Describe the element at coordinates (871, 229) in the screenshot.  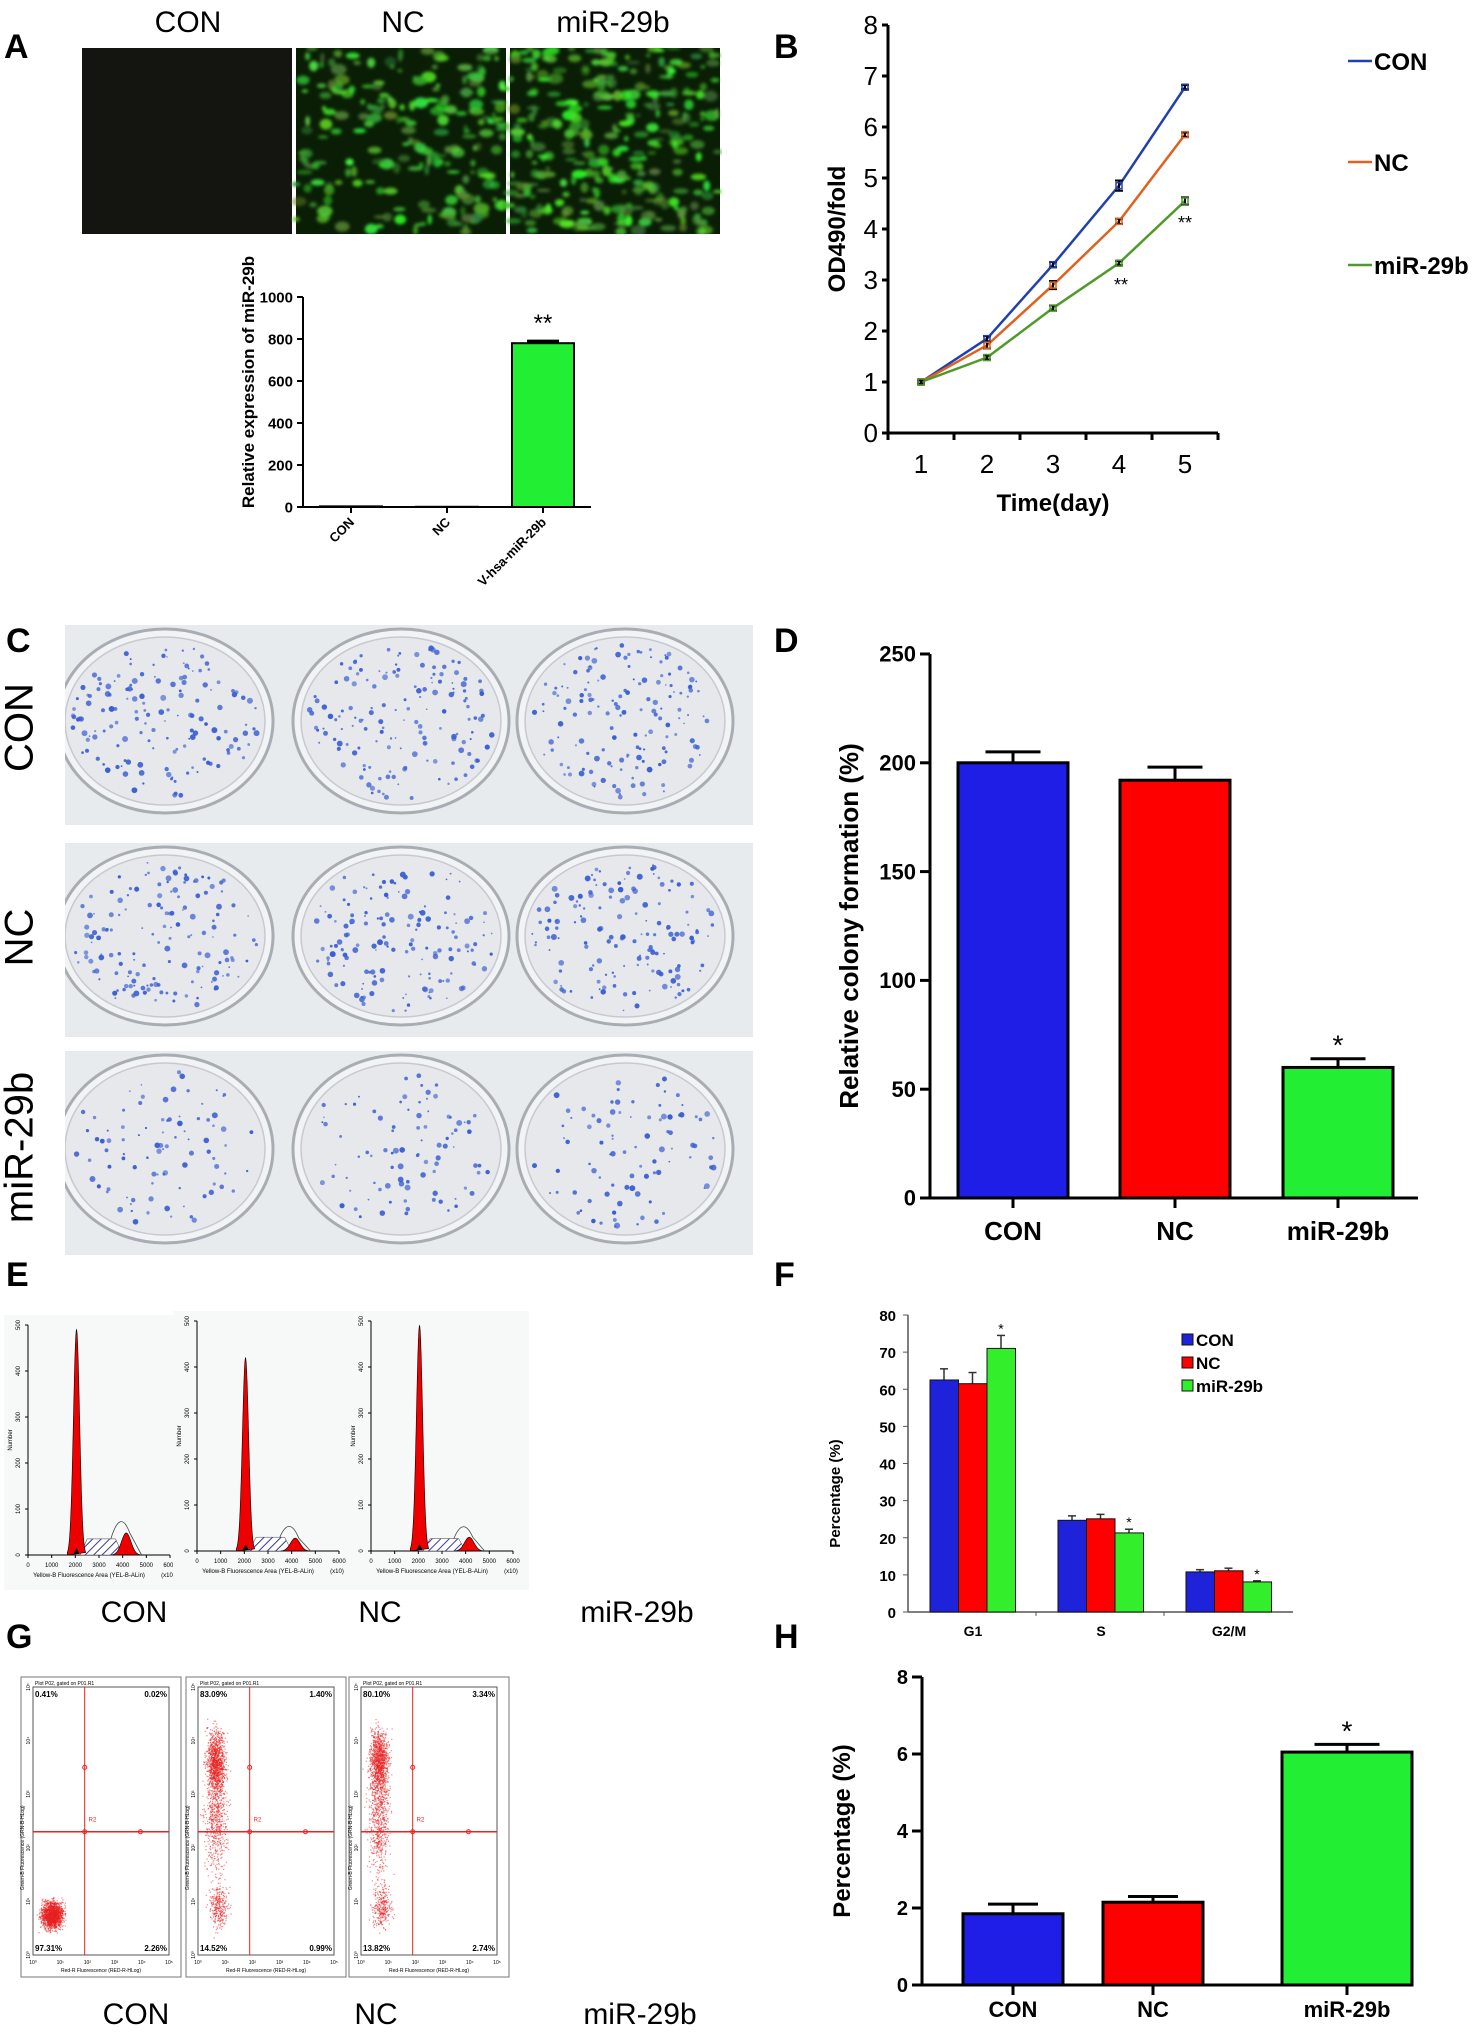
I see `b-y-tick-label: 4` at that location.